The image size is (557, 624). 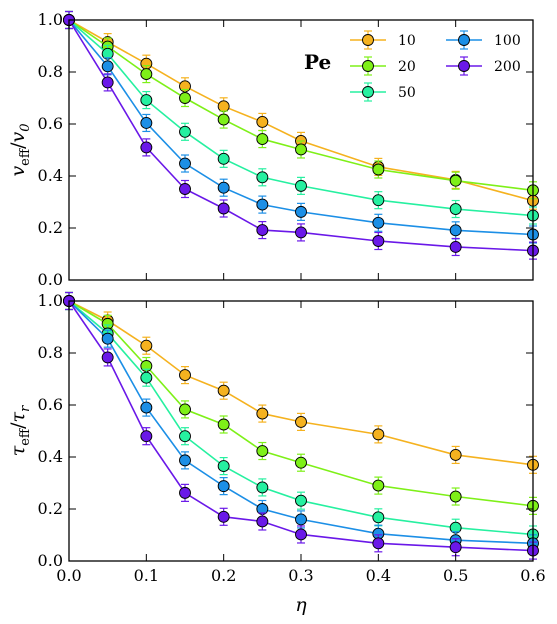 What do you see at coordinates (407, 67) in the screenshot?
I see `legend-label: 20` at bounding box center [407, 67].